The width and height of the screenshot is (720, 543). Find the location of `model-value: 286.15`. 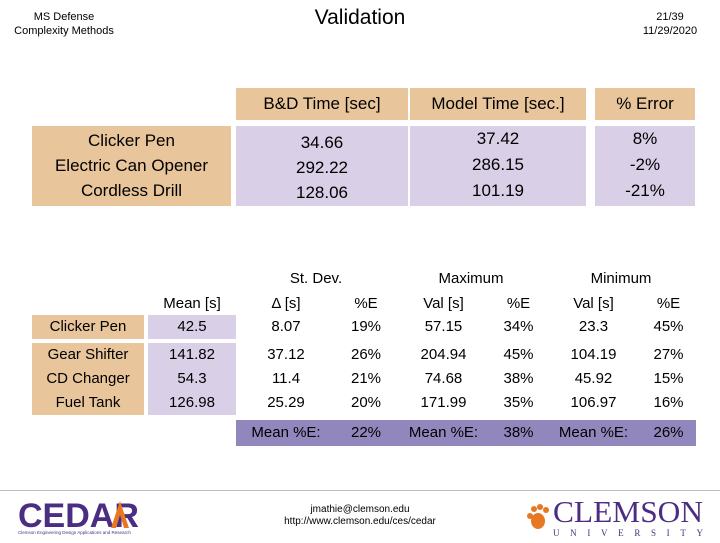

model-value: 286.15 is located at coordinates (498, 164).